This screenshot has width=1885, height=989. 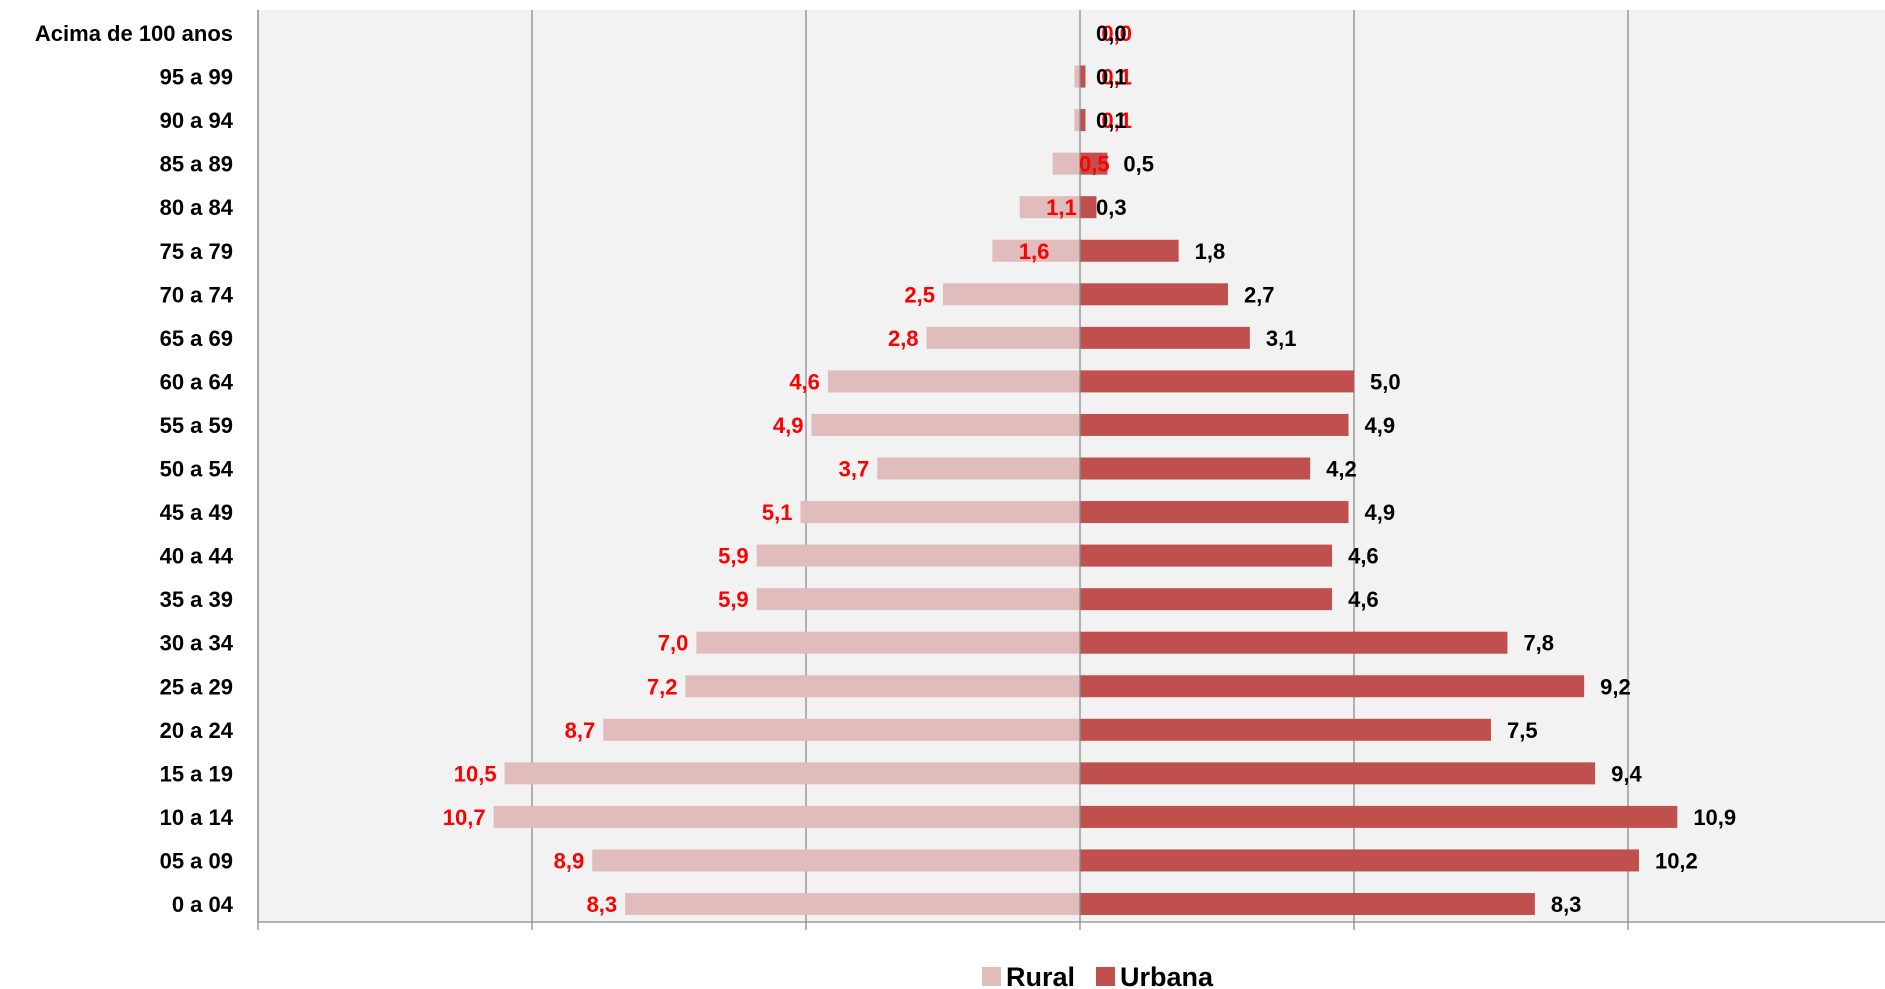 What do you see at coordinates (196, 686) in the screenshot?
I see `category-label: 25 a 29` at bounding box center [196, 686].